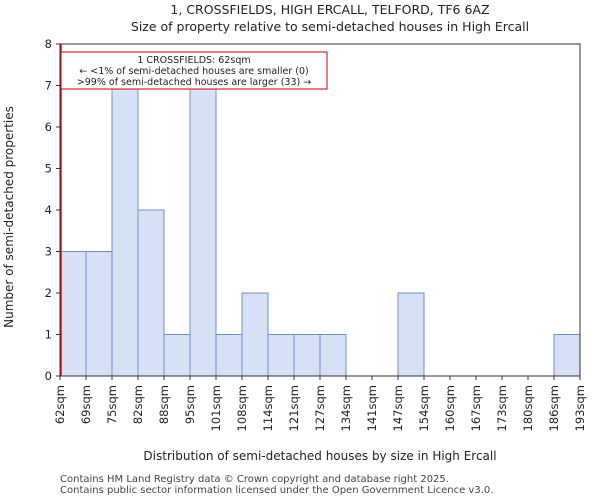 The image size is (600, 500). Describe the element at coordinates (48, 376) in the screenshot. I see `y-tick-label: 0` at that location.